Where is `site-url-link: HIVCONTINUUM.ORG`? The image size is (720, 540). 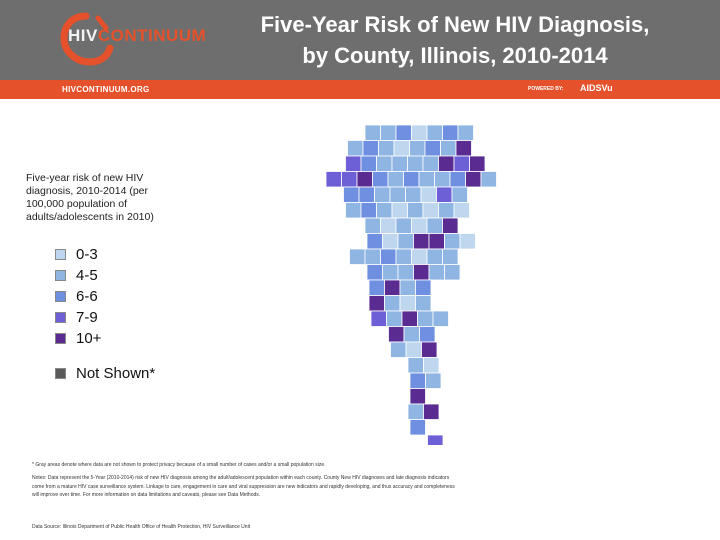 site-url-link: HIVCONTINUUM.ORG is located at coordinates (106, 89).